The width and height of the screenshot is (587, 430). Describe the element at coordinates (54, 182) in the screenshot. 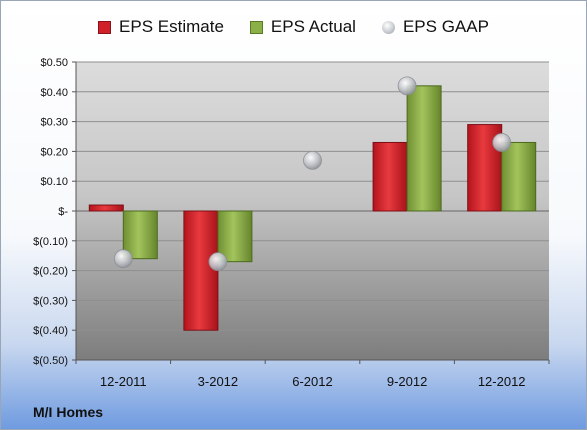

I see `y-tick-label: $0.10` at that location.